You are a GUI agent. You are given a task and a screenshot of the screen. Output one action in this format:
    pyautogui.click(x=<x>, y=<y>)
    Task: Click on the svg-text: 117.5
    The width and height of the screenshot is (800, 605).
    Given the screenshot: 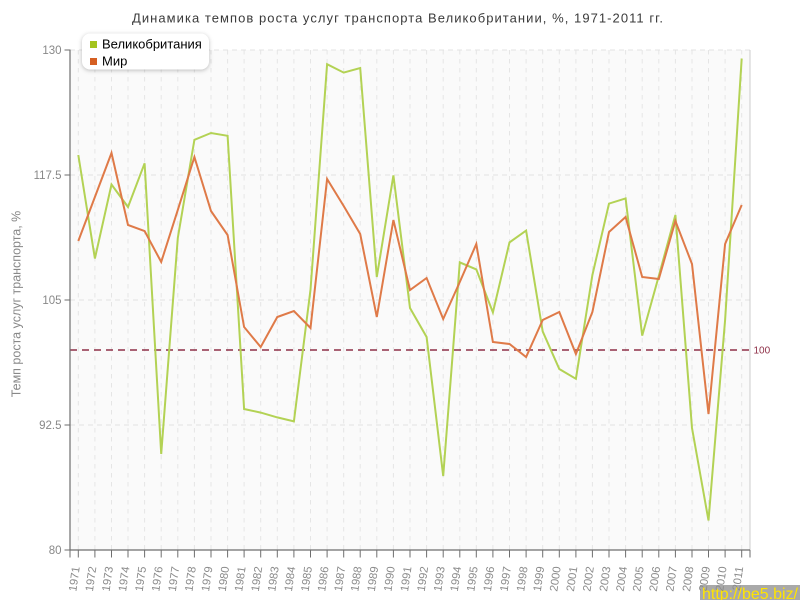 What is the action you would take?
    pyautogui.click(x=48, y=176)
    